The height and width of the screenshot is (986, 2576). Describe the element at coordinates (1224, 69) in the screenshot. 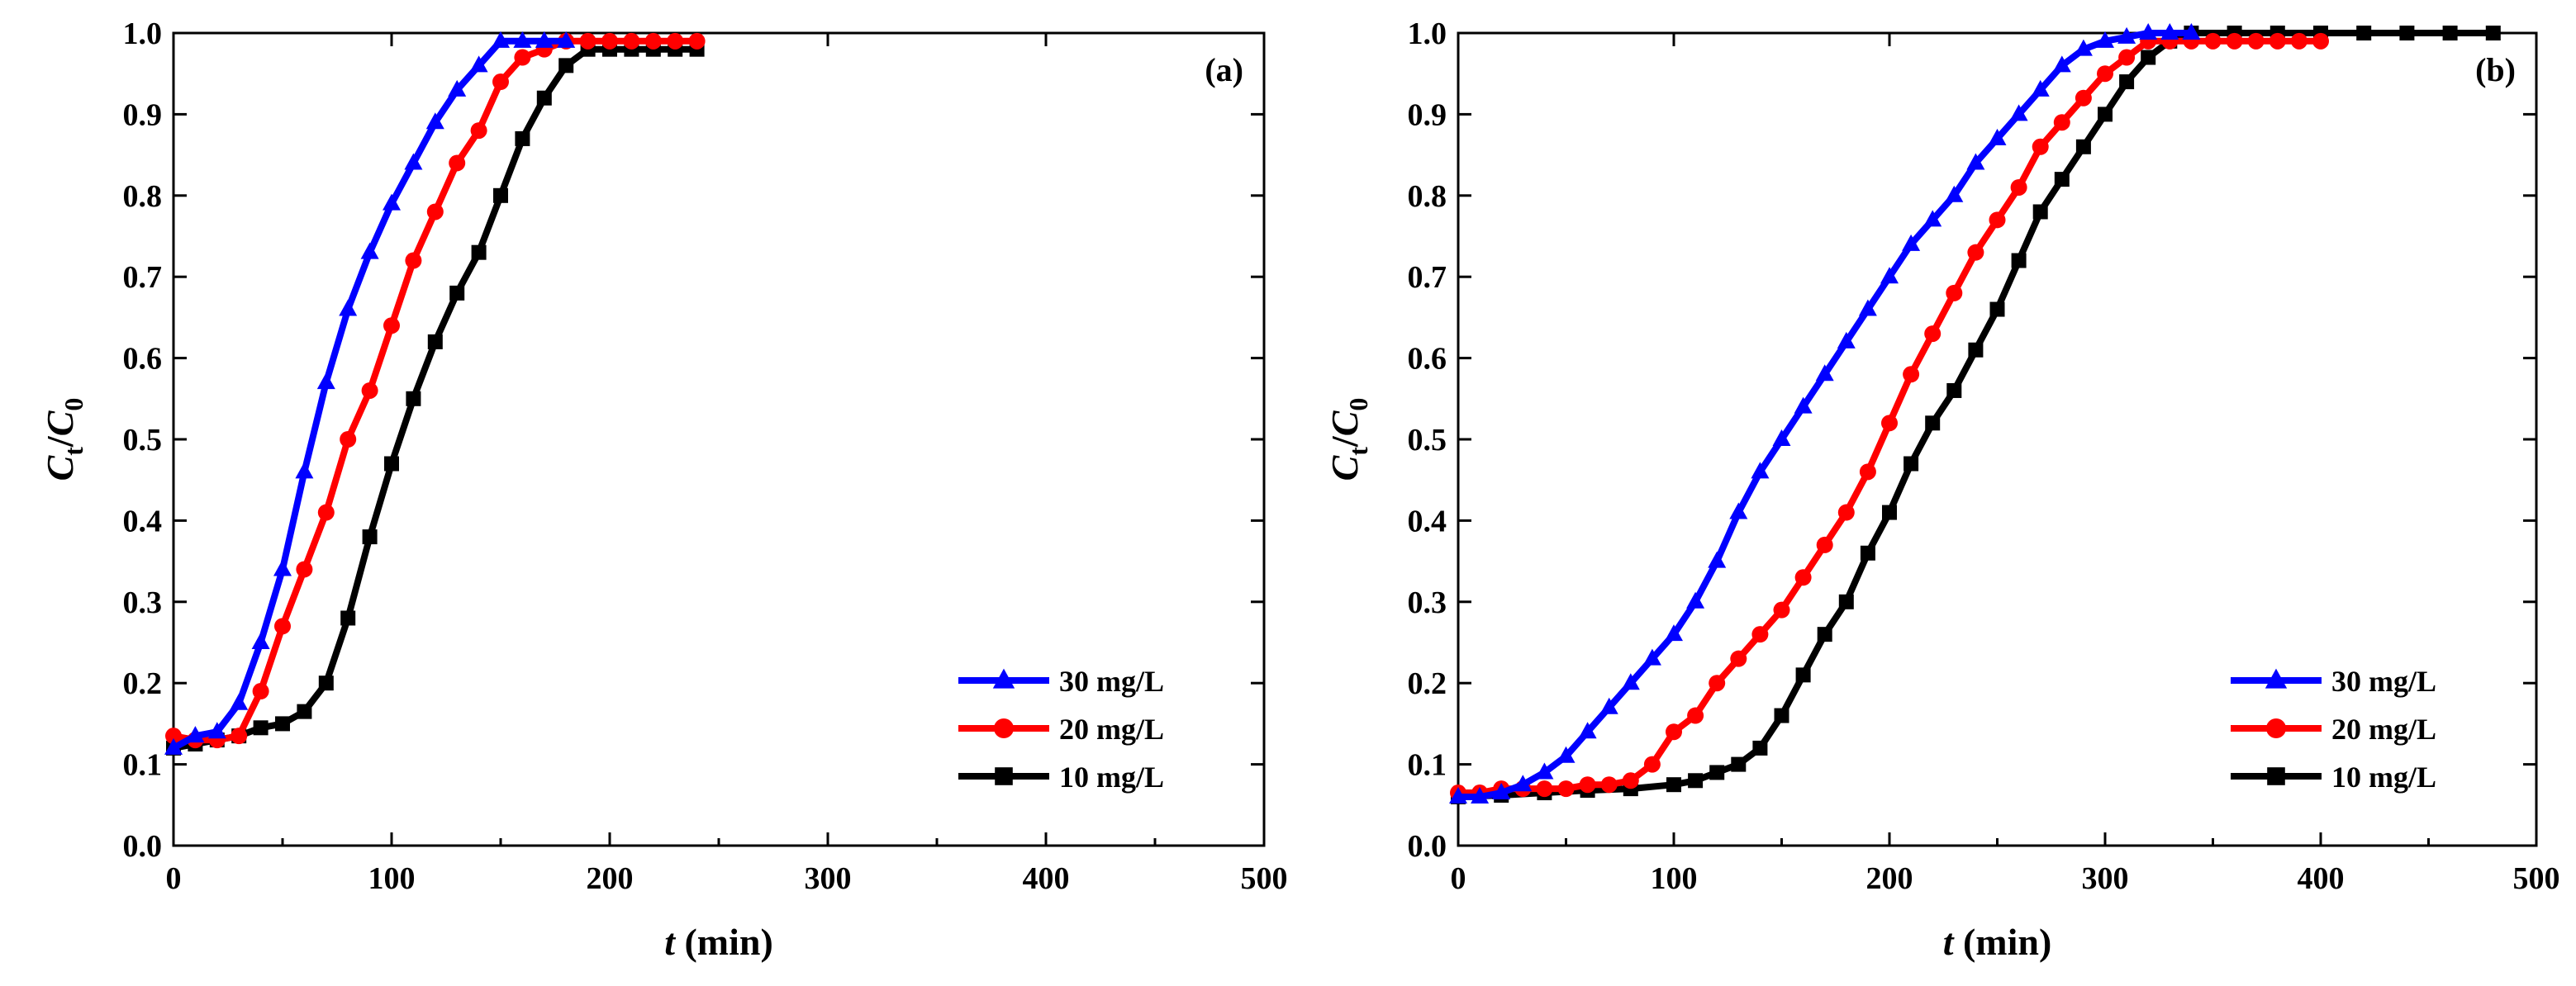

I see `panel-label: (a)` at that location.